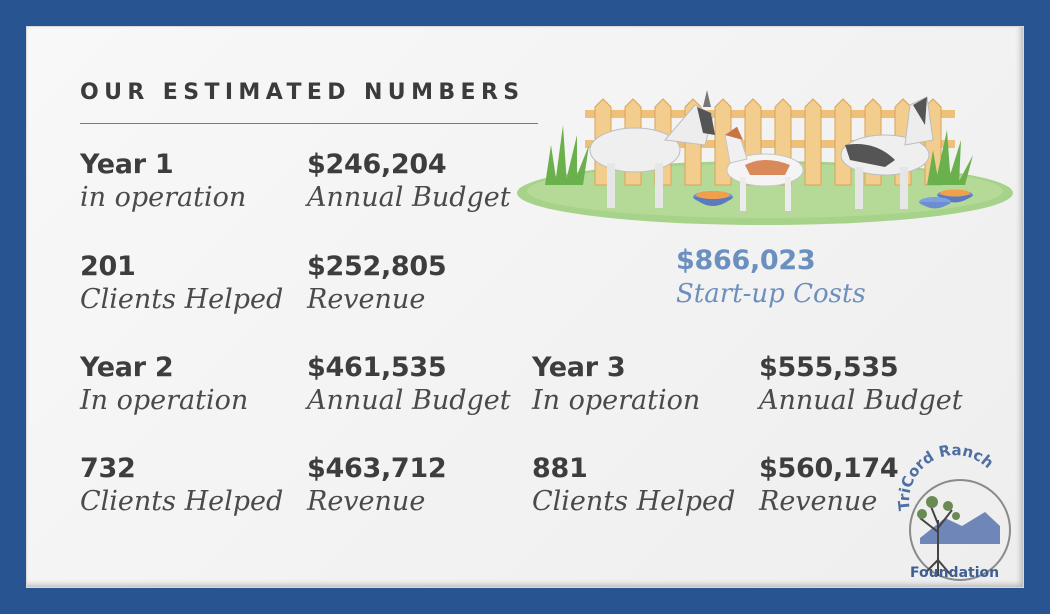  I want to click on stat-year1: Year 1 in operation, so click(163, 182).